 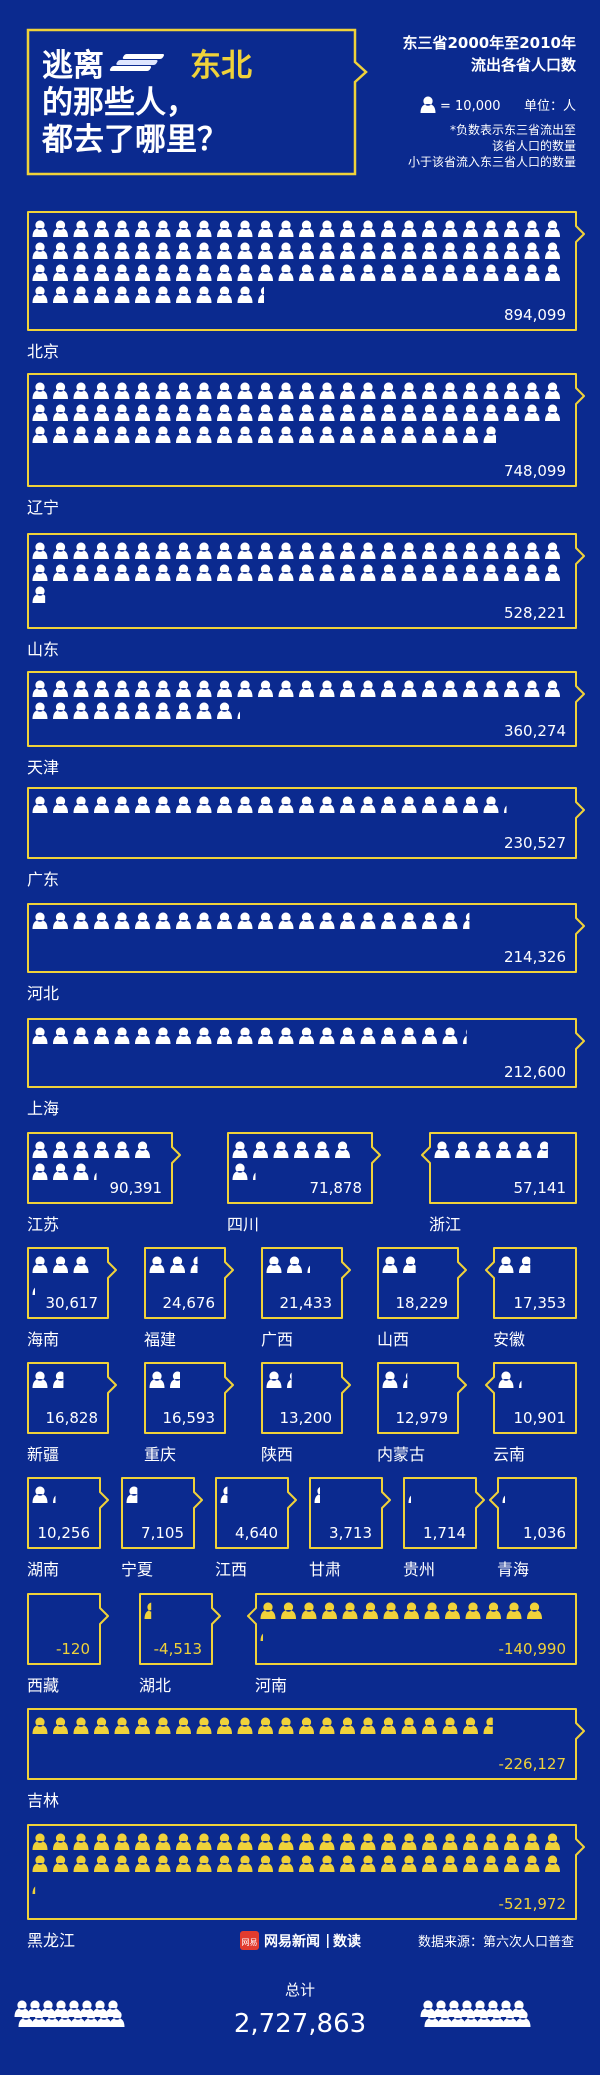 I want to click on region-card-18: 12,979 内蒙古, so click(x=422, y=1413).